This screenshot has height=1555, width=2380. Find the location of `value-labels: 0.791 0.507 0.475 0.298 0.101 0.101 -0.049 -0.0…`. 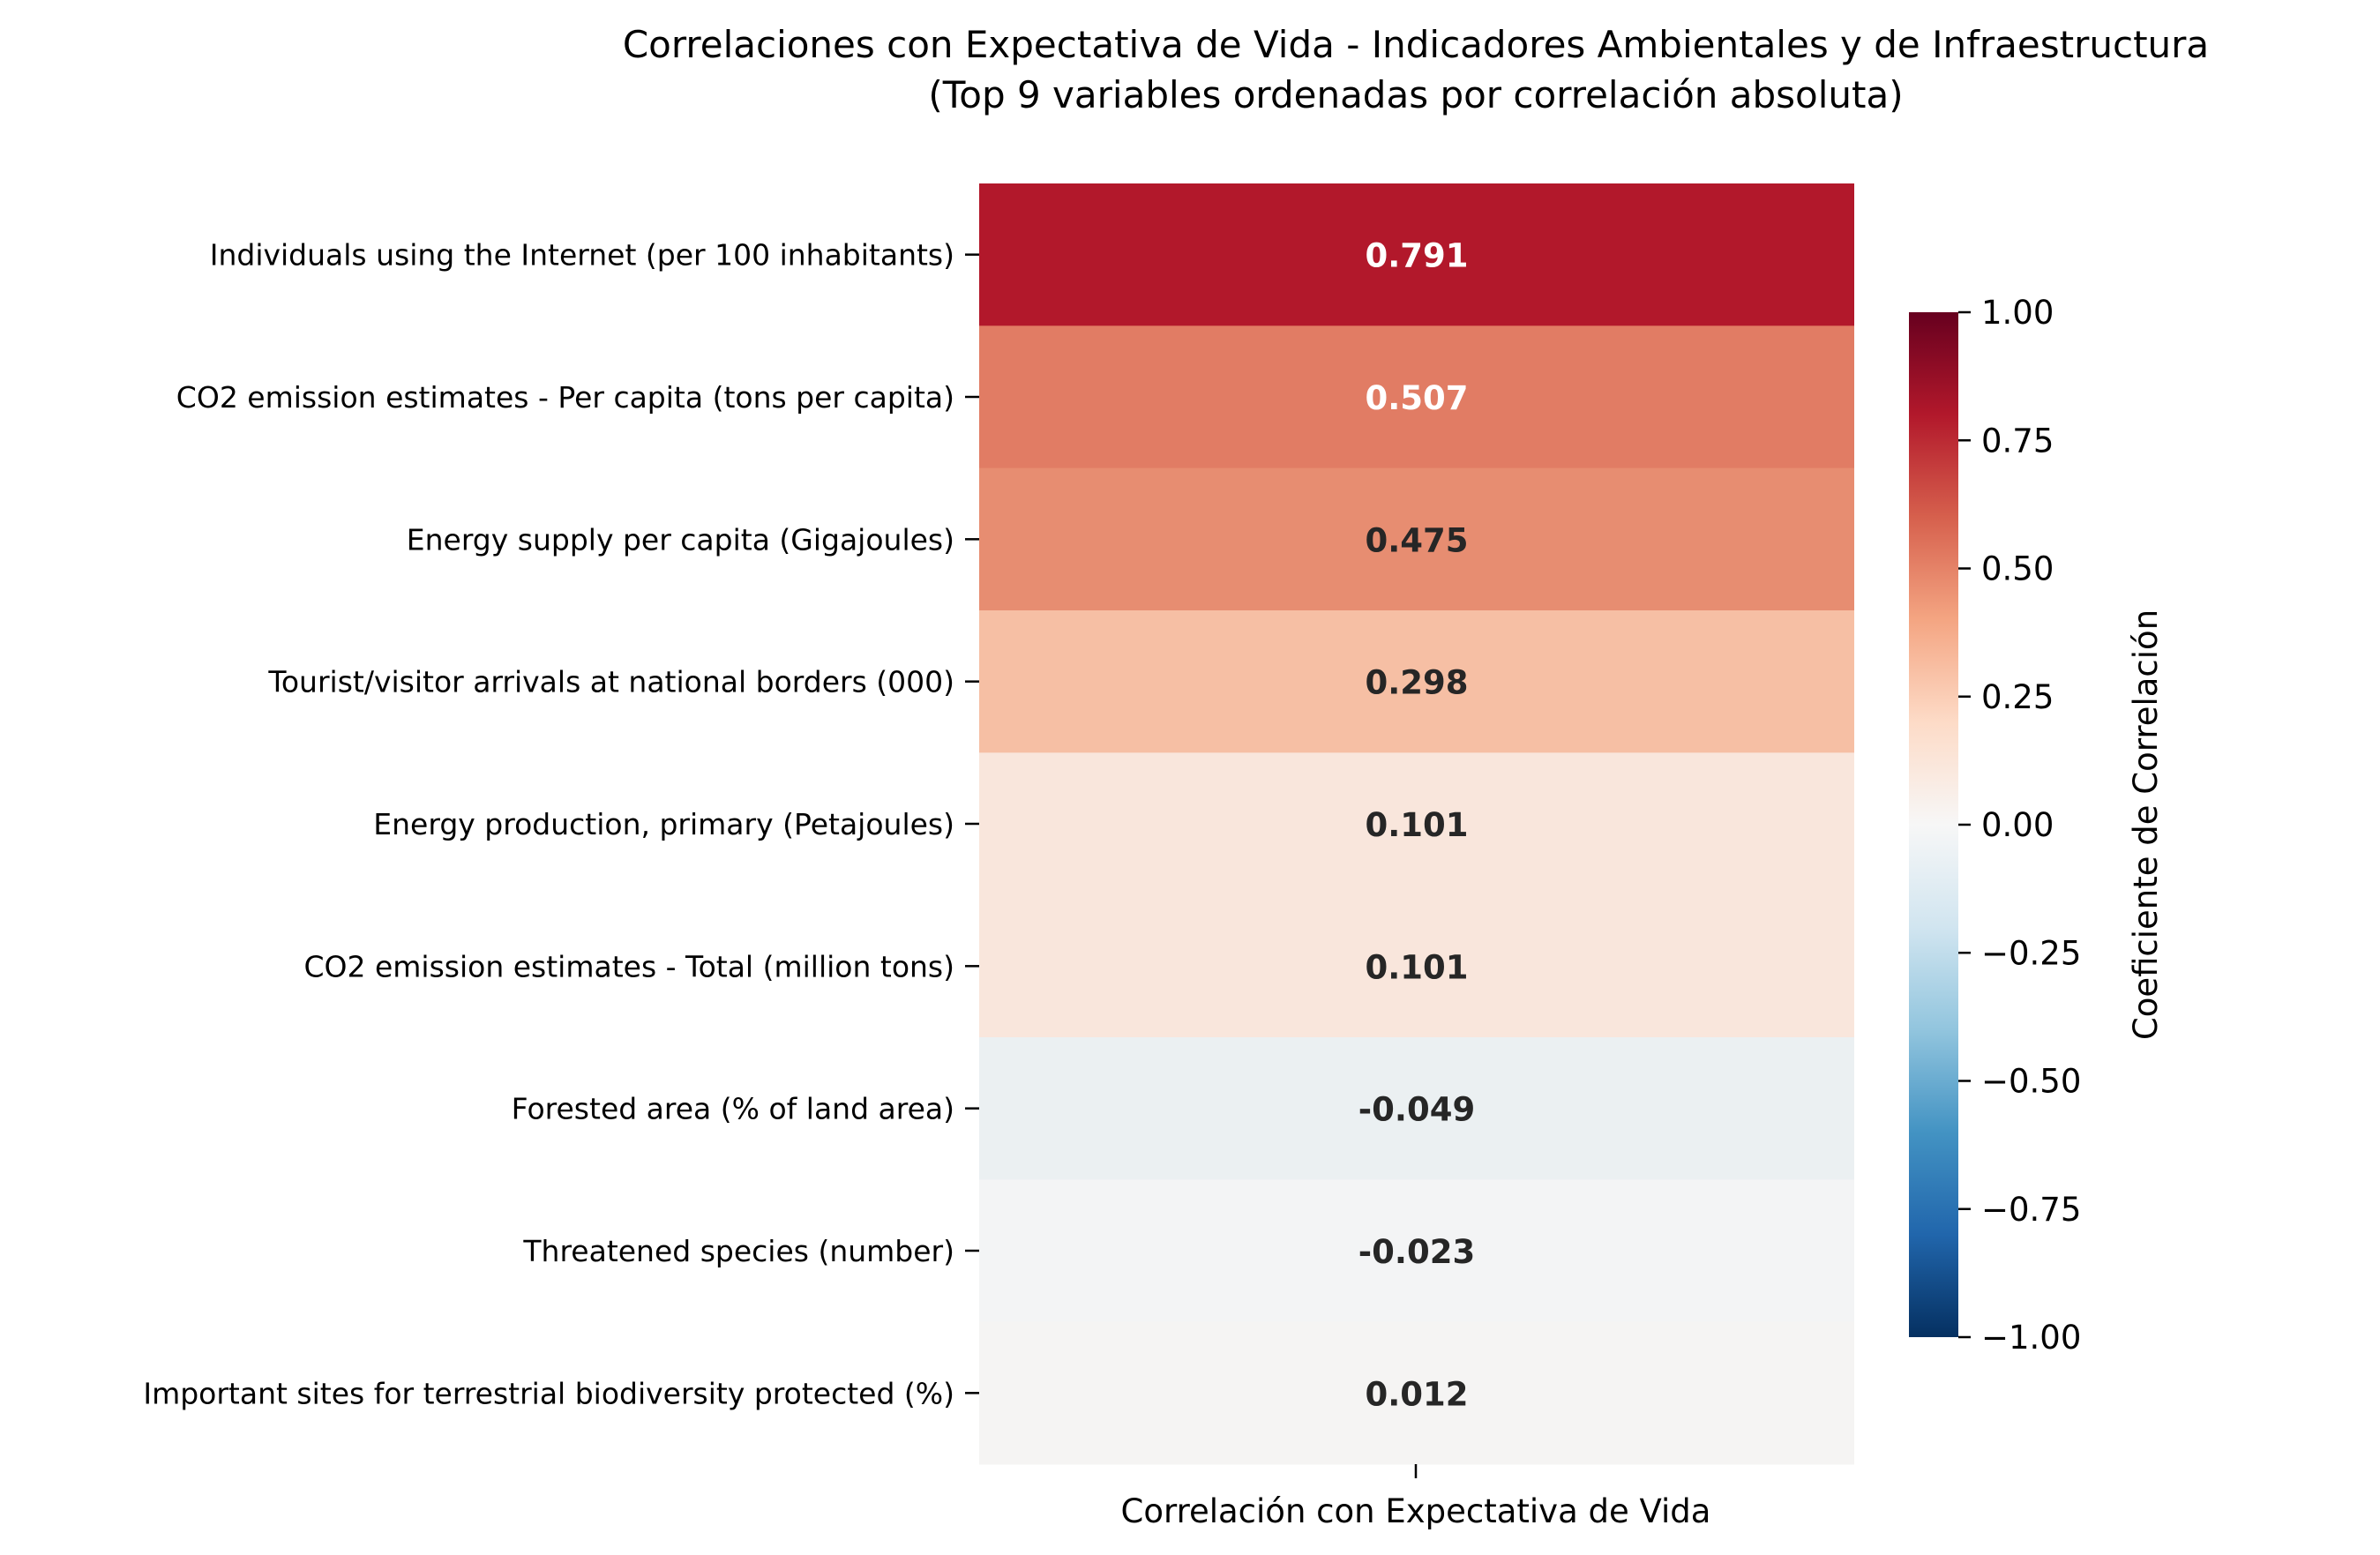

value-labels: 0.791 0.507 0.475 0.298 0.101 0.101 -0.049 -0.0… is located at coordinates (1416, 826).